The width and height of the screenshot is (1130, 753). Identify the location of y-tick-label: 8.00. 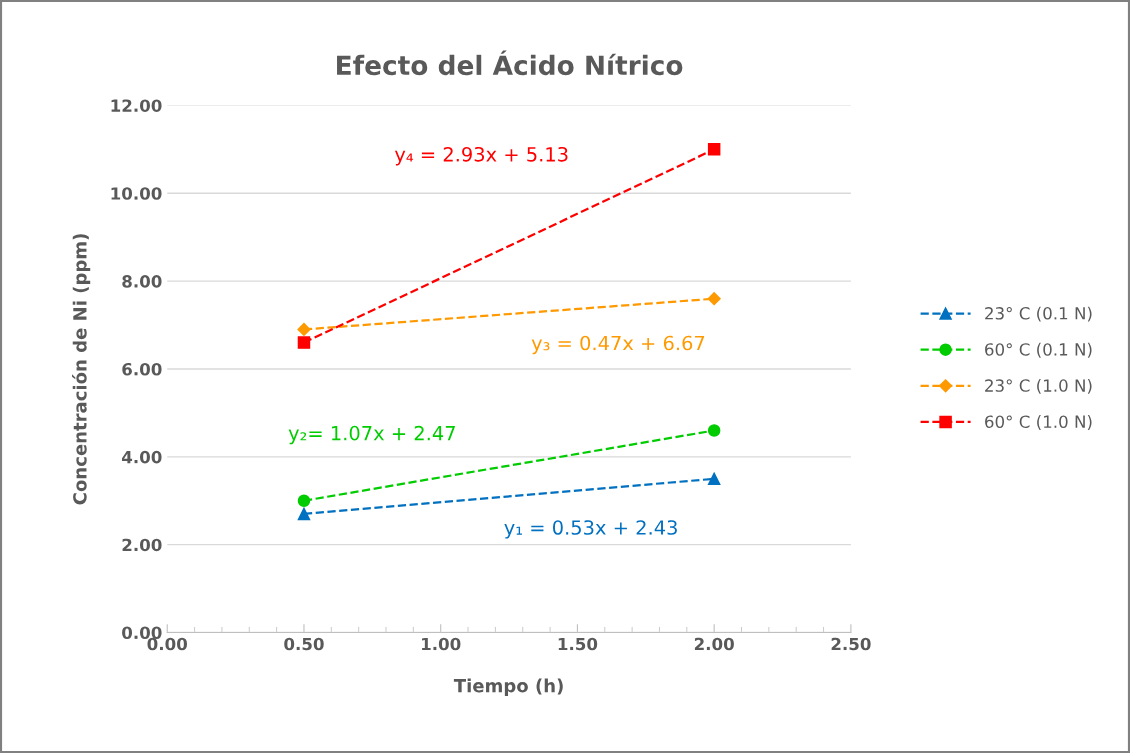
(142, 281).